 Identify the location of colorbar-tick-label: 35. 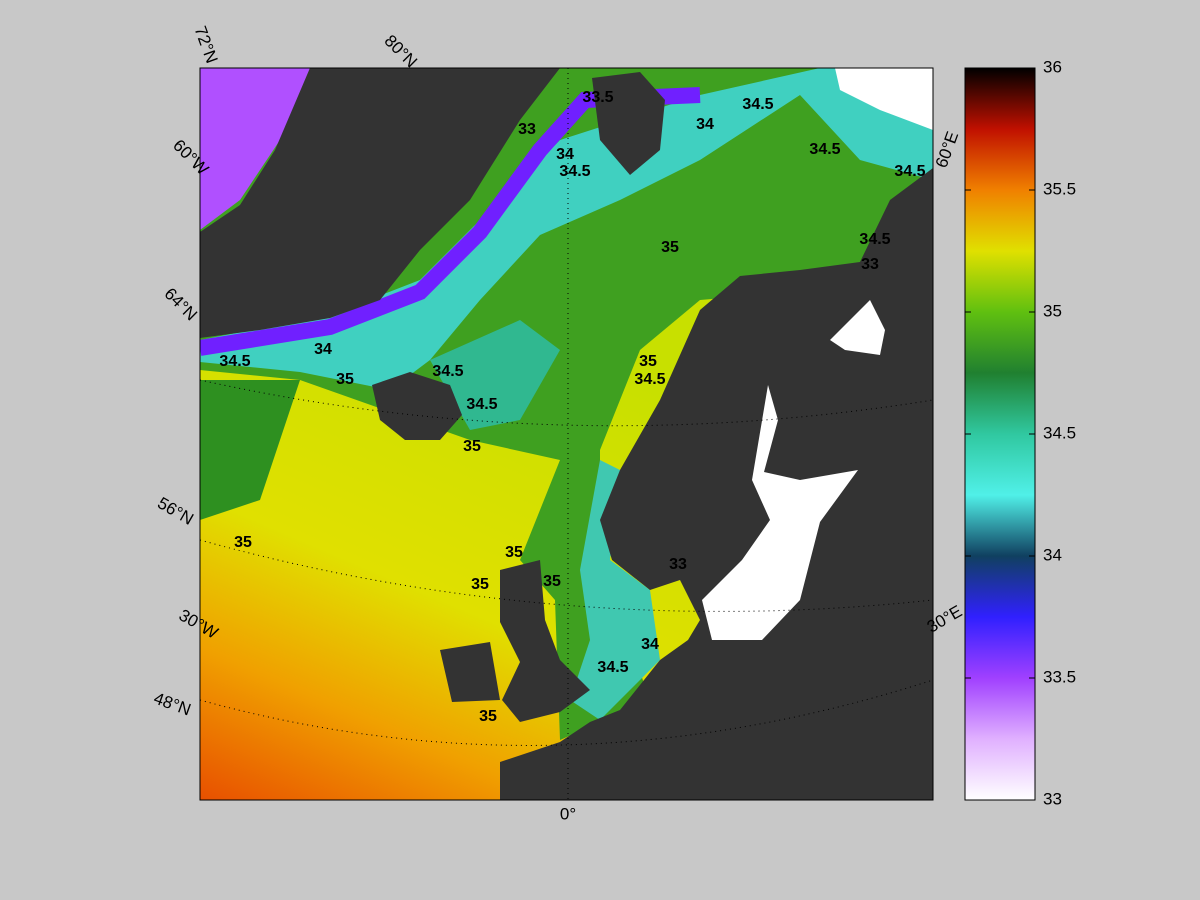
(1052, 310).